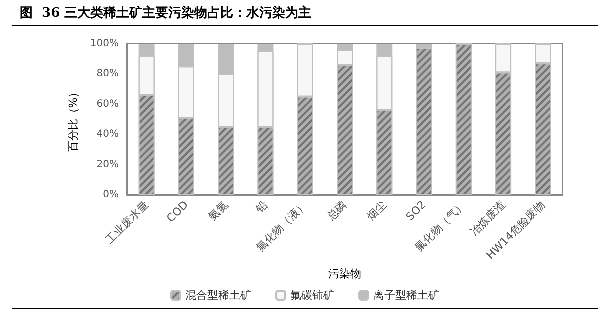 The height and width of the screenshot is (328, 610). Describe the element at coordinates (107, 74) in the screenshot. I see `y-tick-label: 80%` at that location.